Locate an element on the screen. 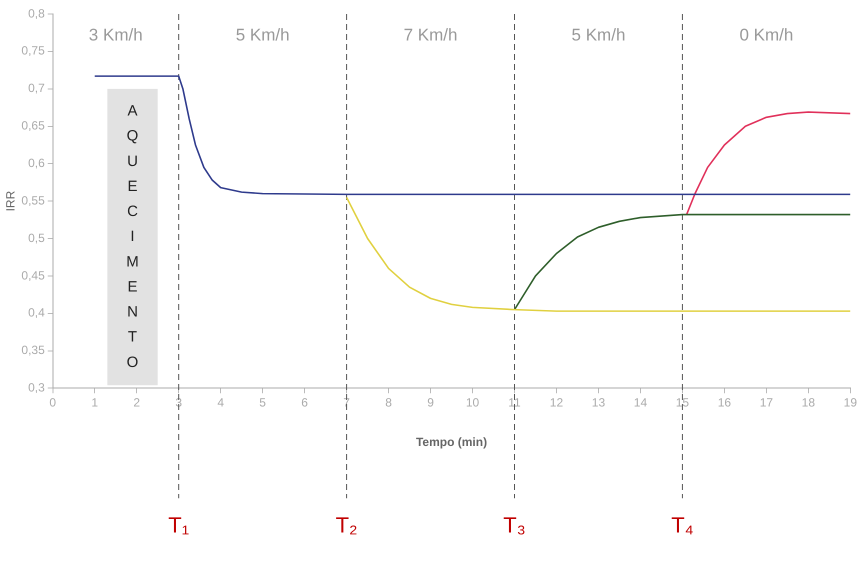 The height and width of the screenshot is (564, 860). x-tick-label: 11 is located at coordinates (515, 403).